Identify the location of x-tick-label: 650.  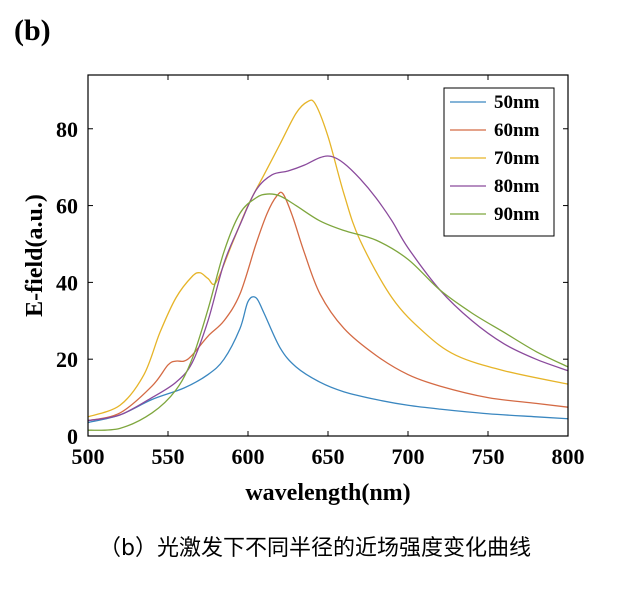
(328, 456).